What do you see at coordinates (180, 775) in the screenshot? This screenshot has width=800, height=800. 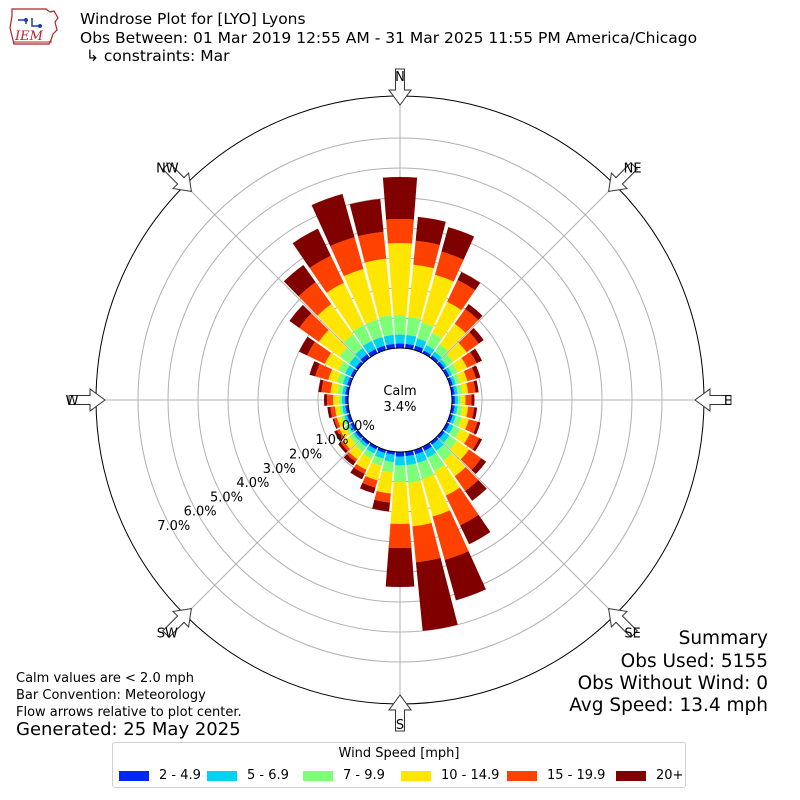 I see `legend-label: 2 - 4.9` at bounding box center [180, 775].